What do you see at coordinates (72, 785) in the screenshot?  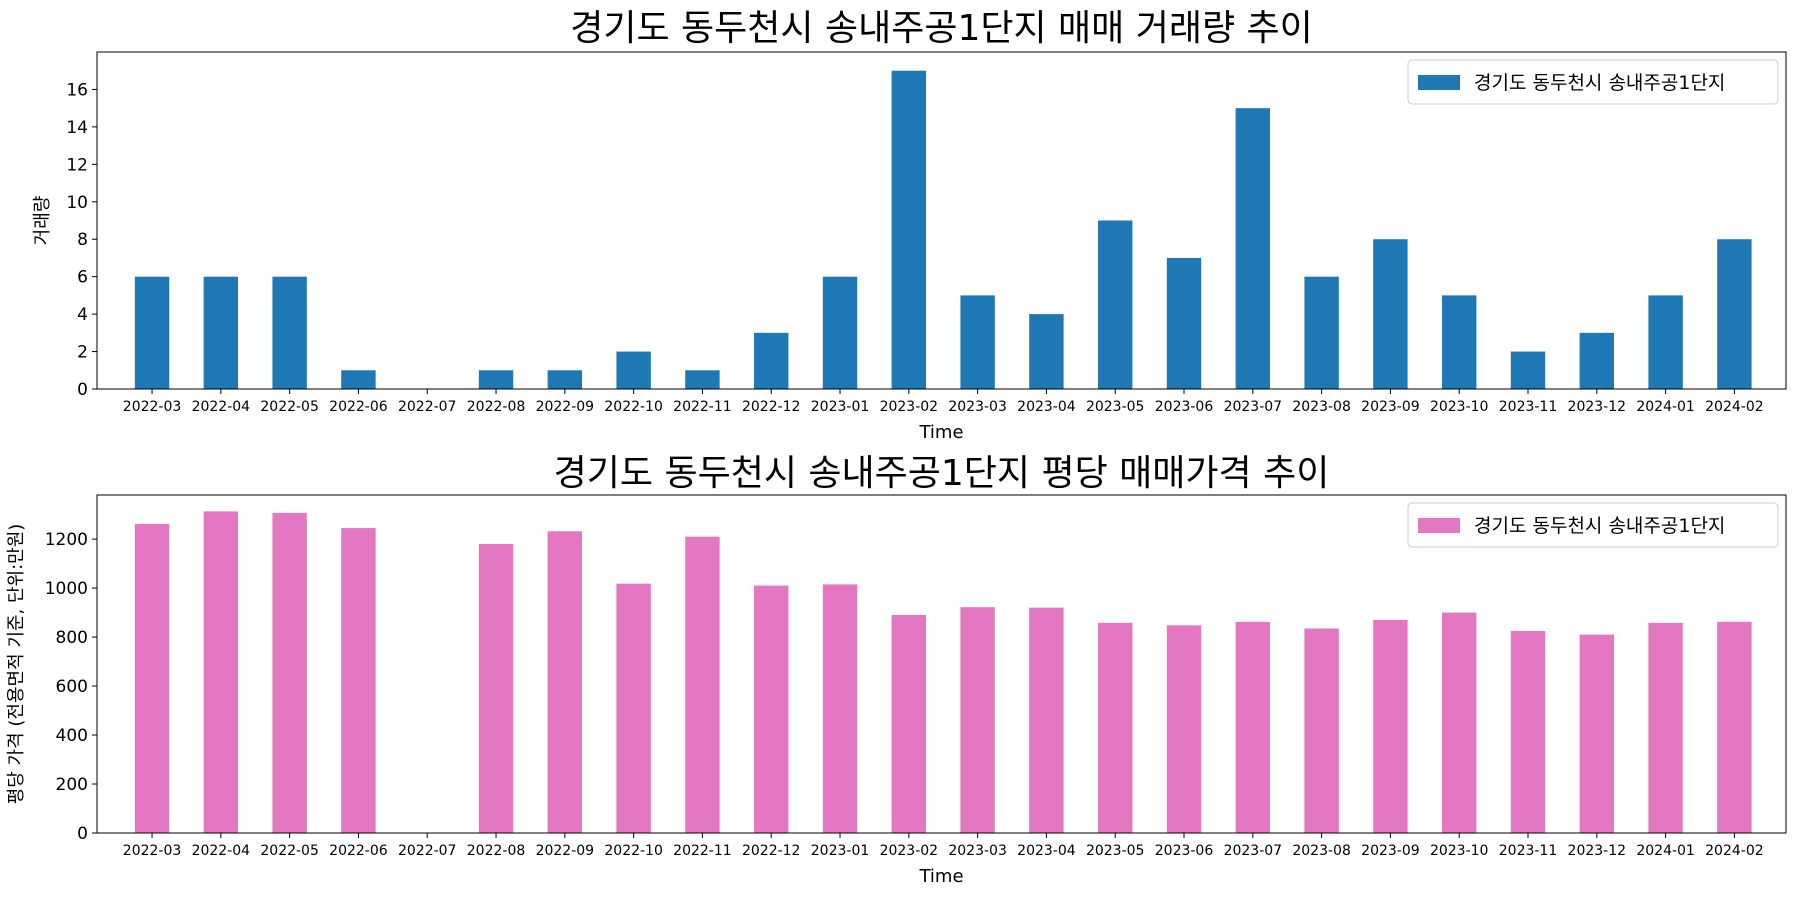 I see `y-tick-label: 200` at bounding box center [72, 785].